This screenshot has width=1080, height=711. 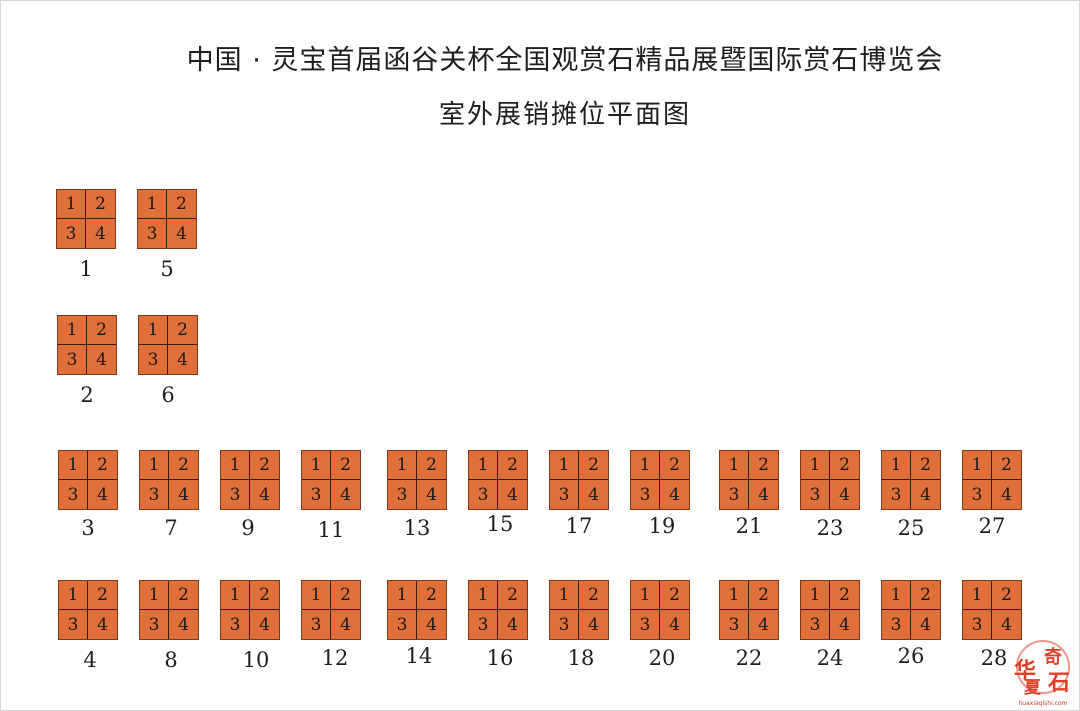 I want to click on booth-number-label: 2, so click(x=87, y=395).